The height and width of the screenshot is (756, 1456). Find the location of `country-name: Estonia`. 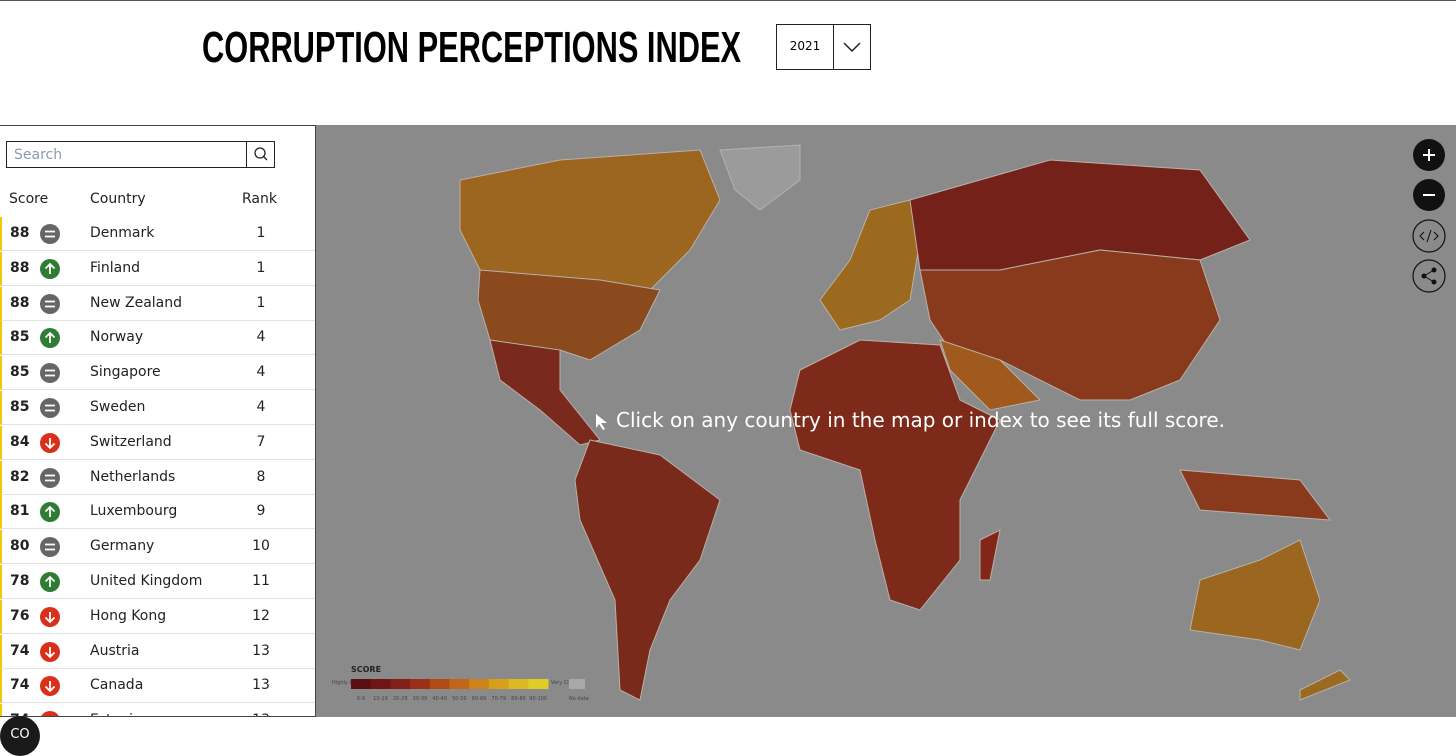

country-name: Estonia is located at coordinates (116, 714).